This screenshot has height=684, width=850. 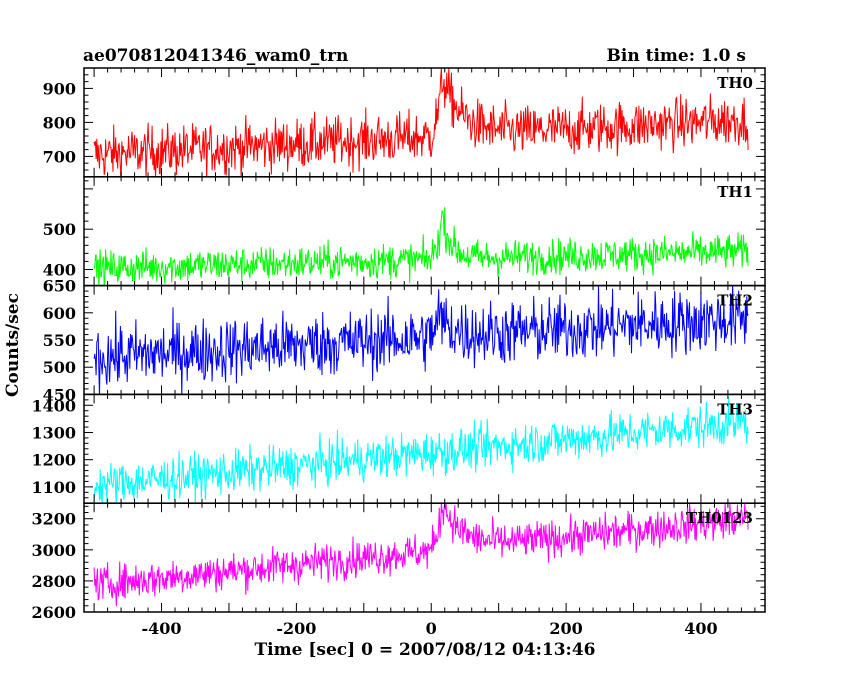 I want to click on panel-label: TH3, so click(x=735, y=409).